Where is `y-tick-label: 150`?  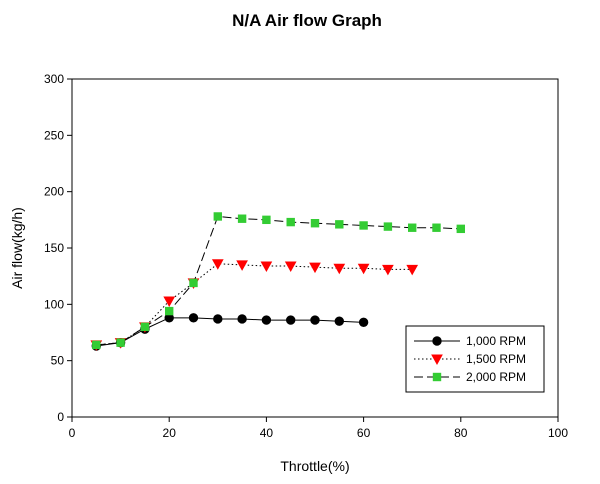
y-tick-label: 150 is located at coordinates (54, 248).